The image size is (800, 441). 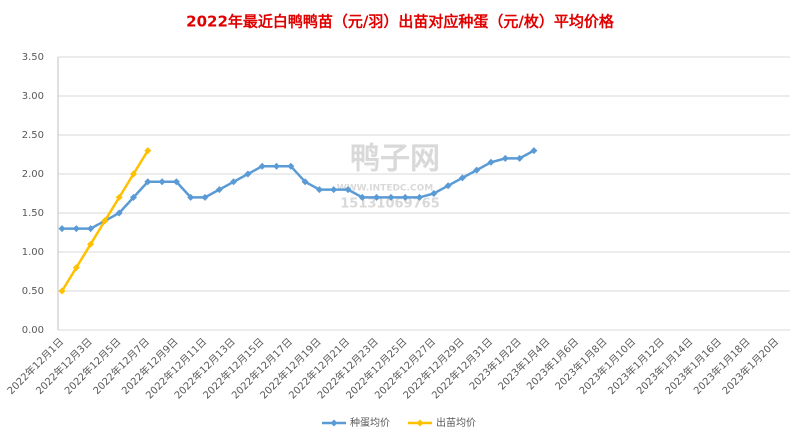 What do you see at coordinates (370, 422) in the screenshot?
I see `legend-label: 种蛋均价` at bounding box center [370, 422].